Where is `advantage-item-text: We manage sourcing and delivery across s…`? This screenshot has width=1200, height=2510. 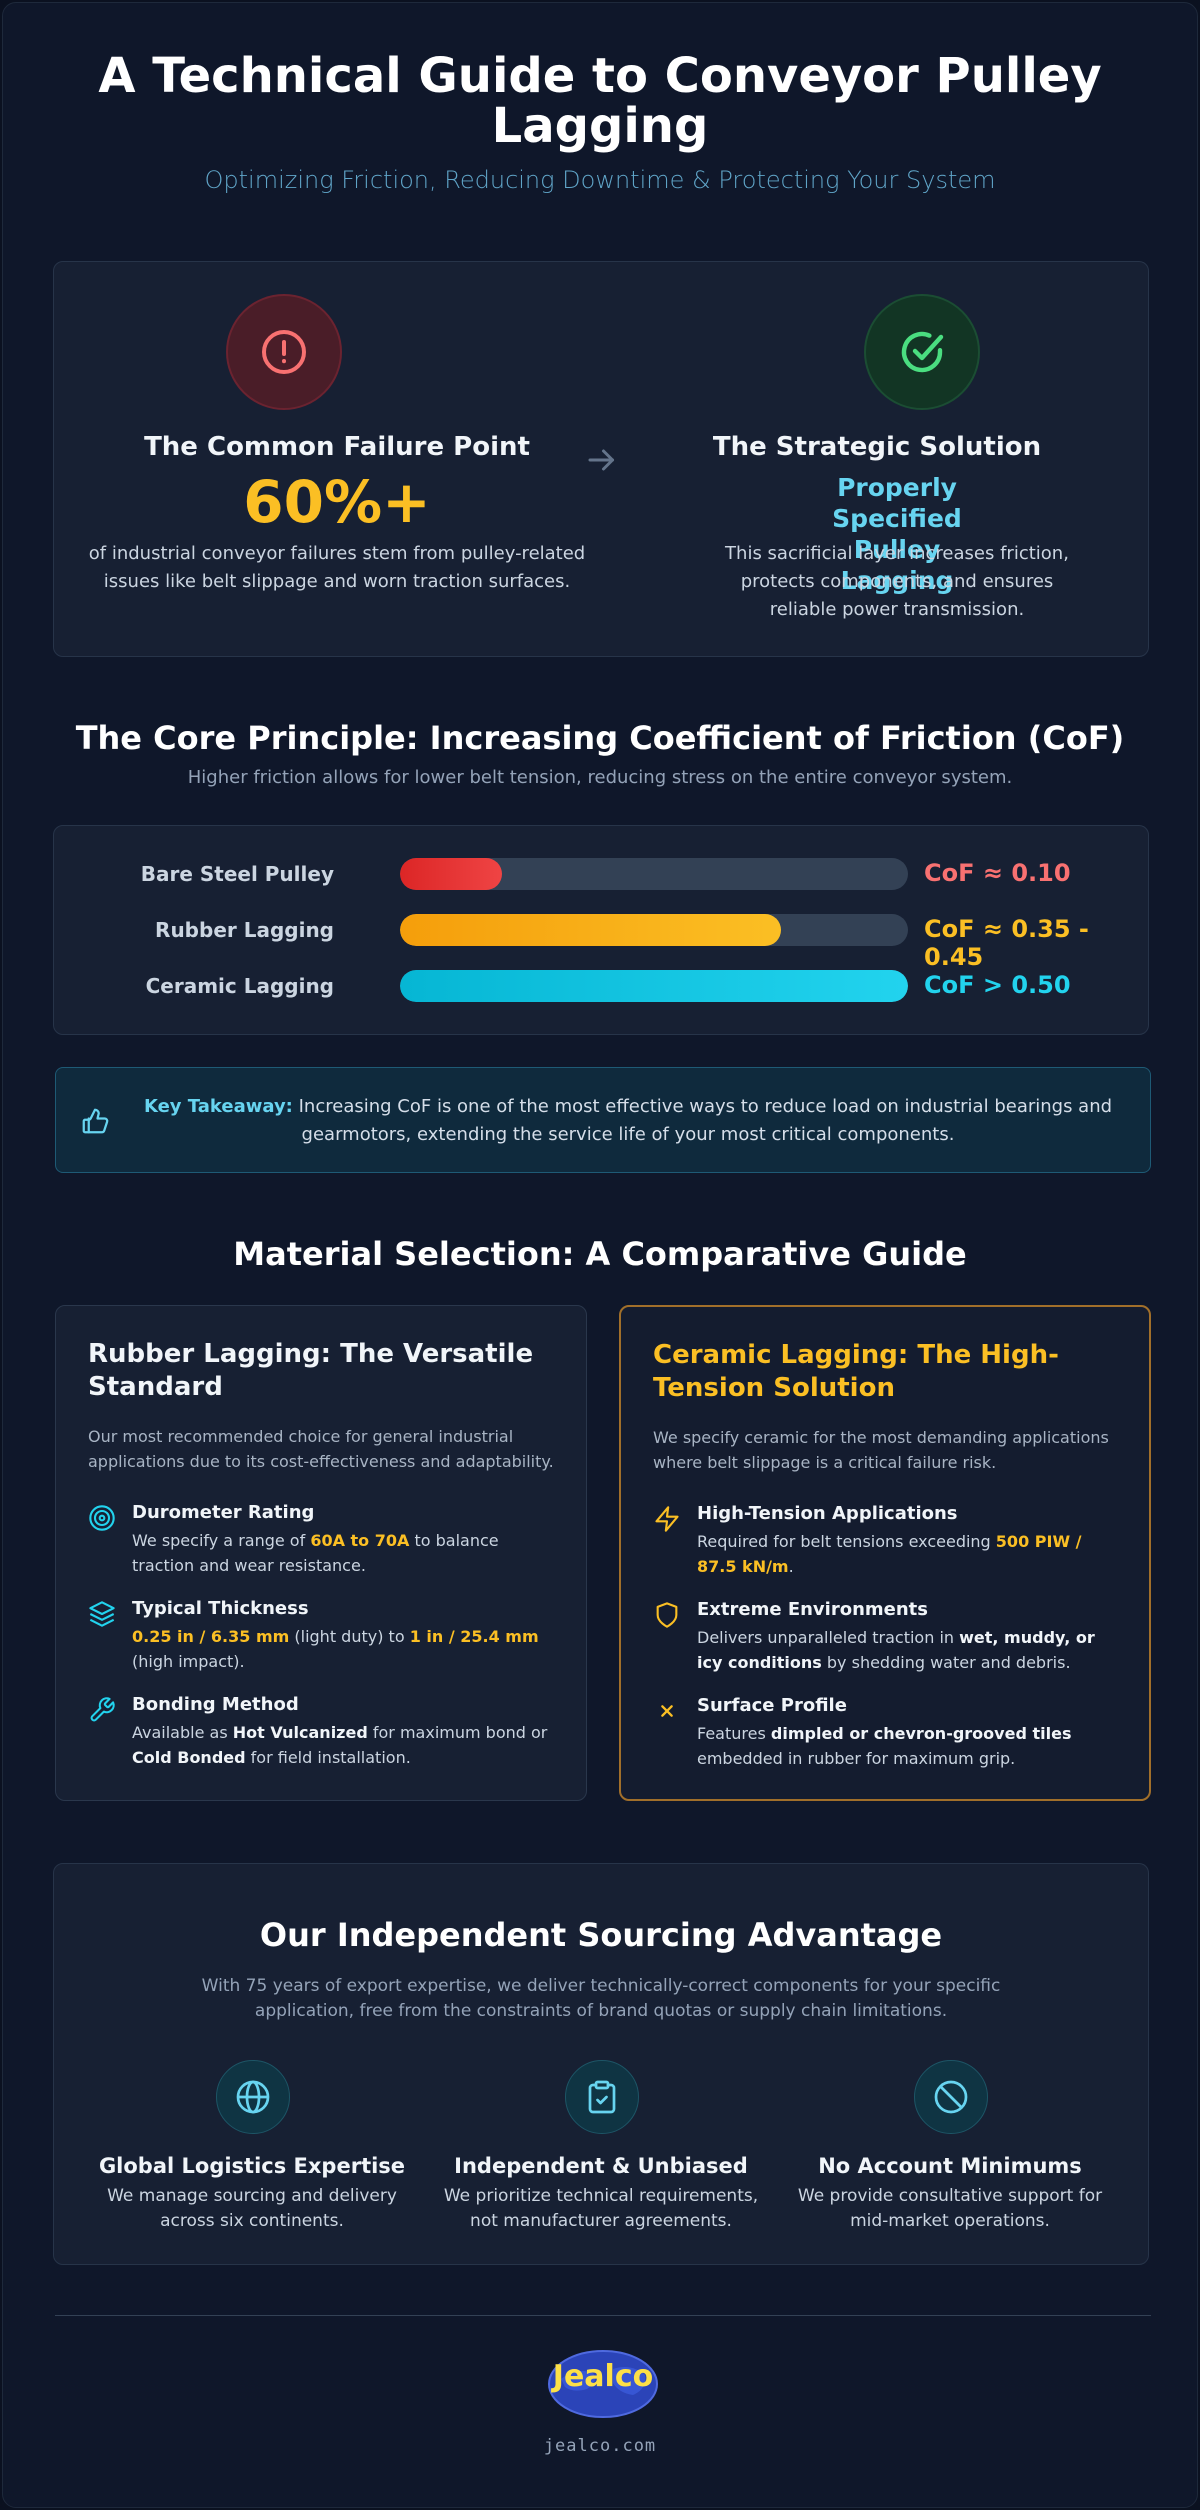 advantage-item-text: We manage sourcing and delivery across s… is located at coordinates (252, 2208).